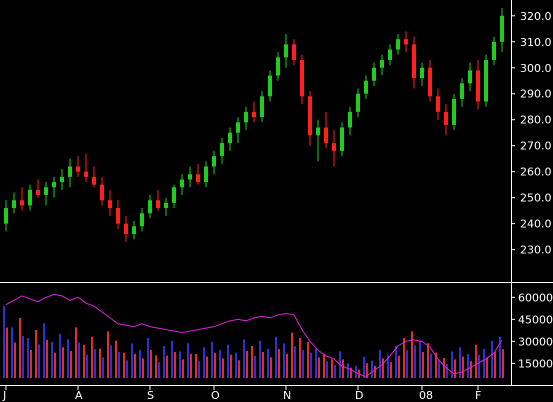  I want to click on y-tick-label: 250.0, so click(536, 198).